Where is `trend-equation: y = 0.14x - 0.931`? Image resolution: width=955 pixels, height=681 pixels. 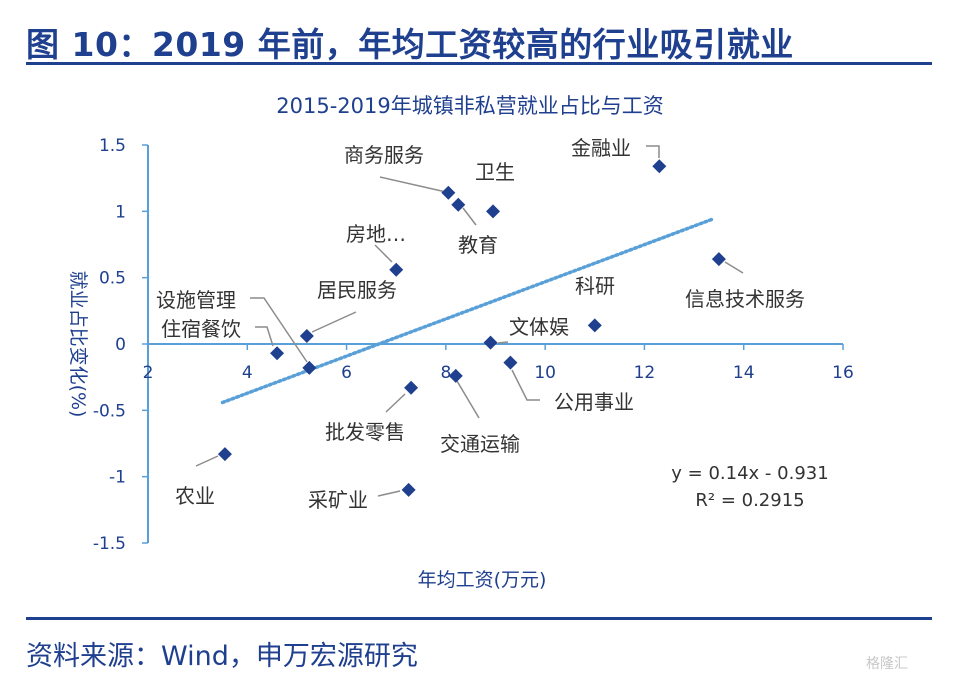 trend-equation: y = 0.14x - 0.931 is located at coordinates (749, 473).